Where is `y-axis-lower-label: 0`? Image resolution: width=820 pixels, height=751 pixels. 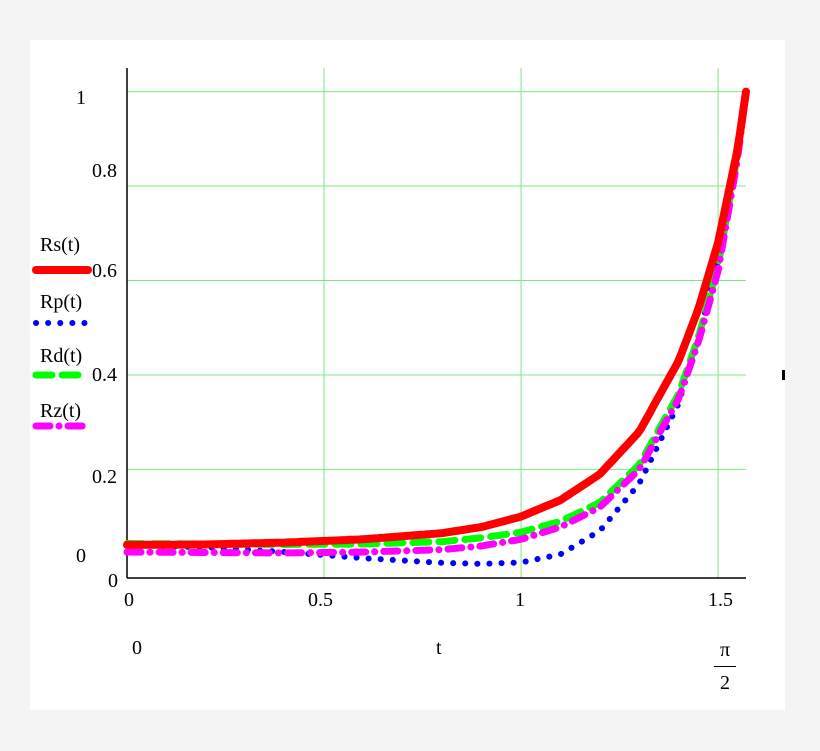 y-axis-lower-label: 0 is located at coordinates (81, 556).